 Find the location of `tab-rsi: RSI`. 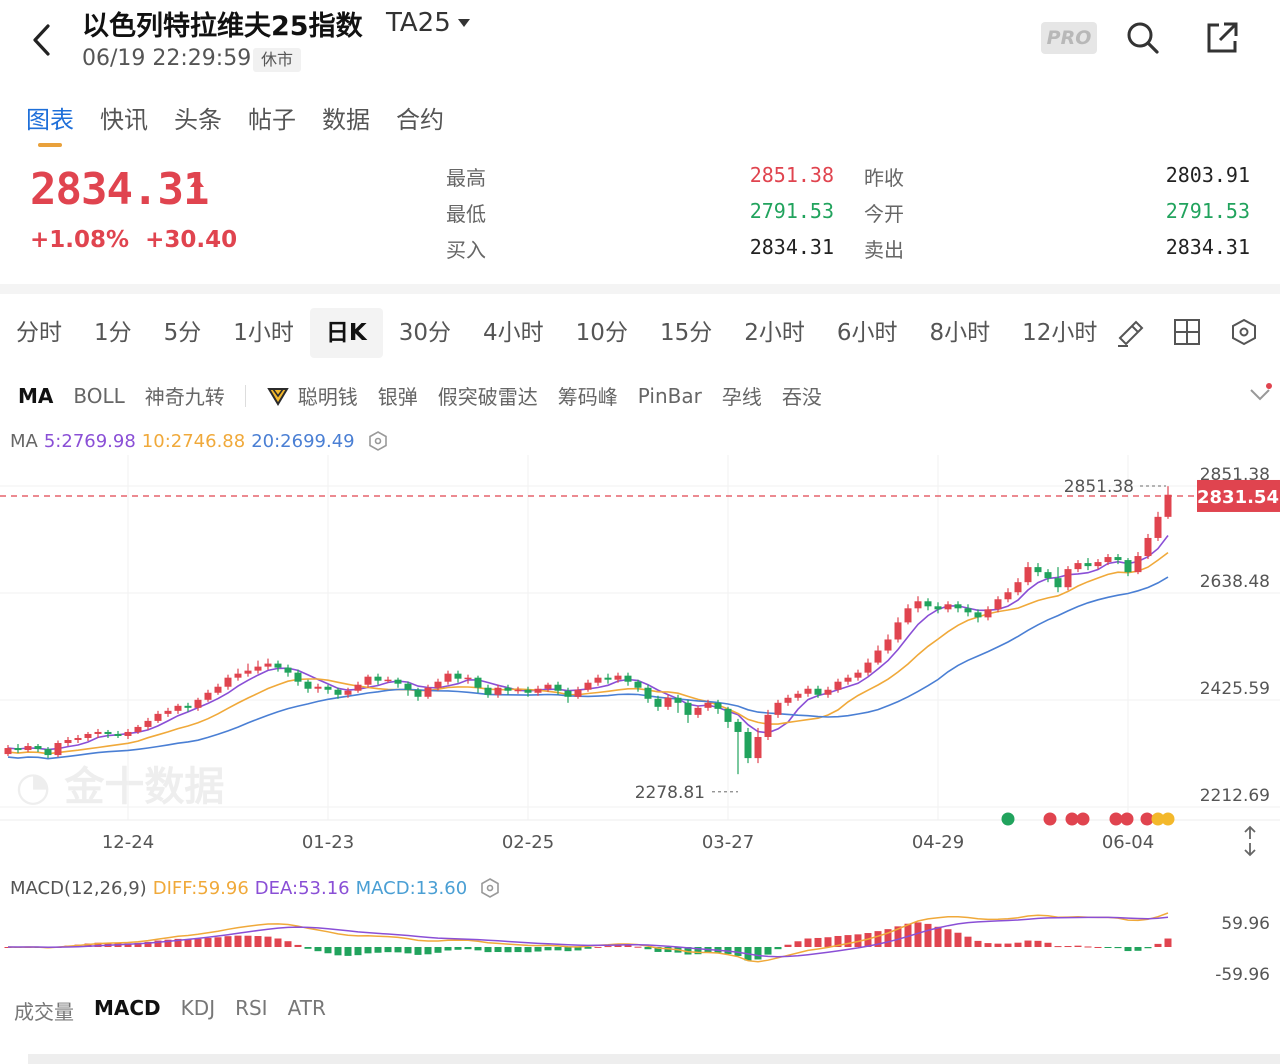

tab-rsi: RSI is located at coordinates (251, 1008).